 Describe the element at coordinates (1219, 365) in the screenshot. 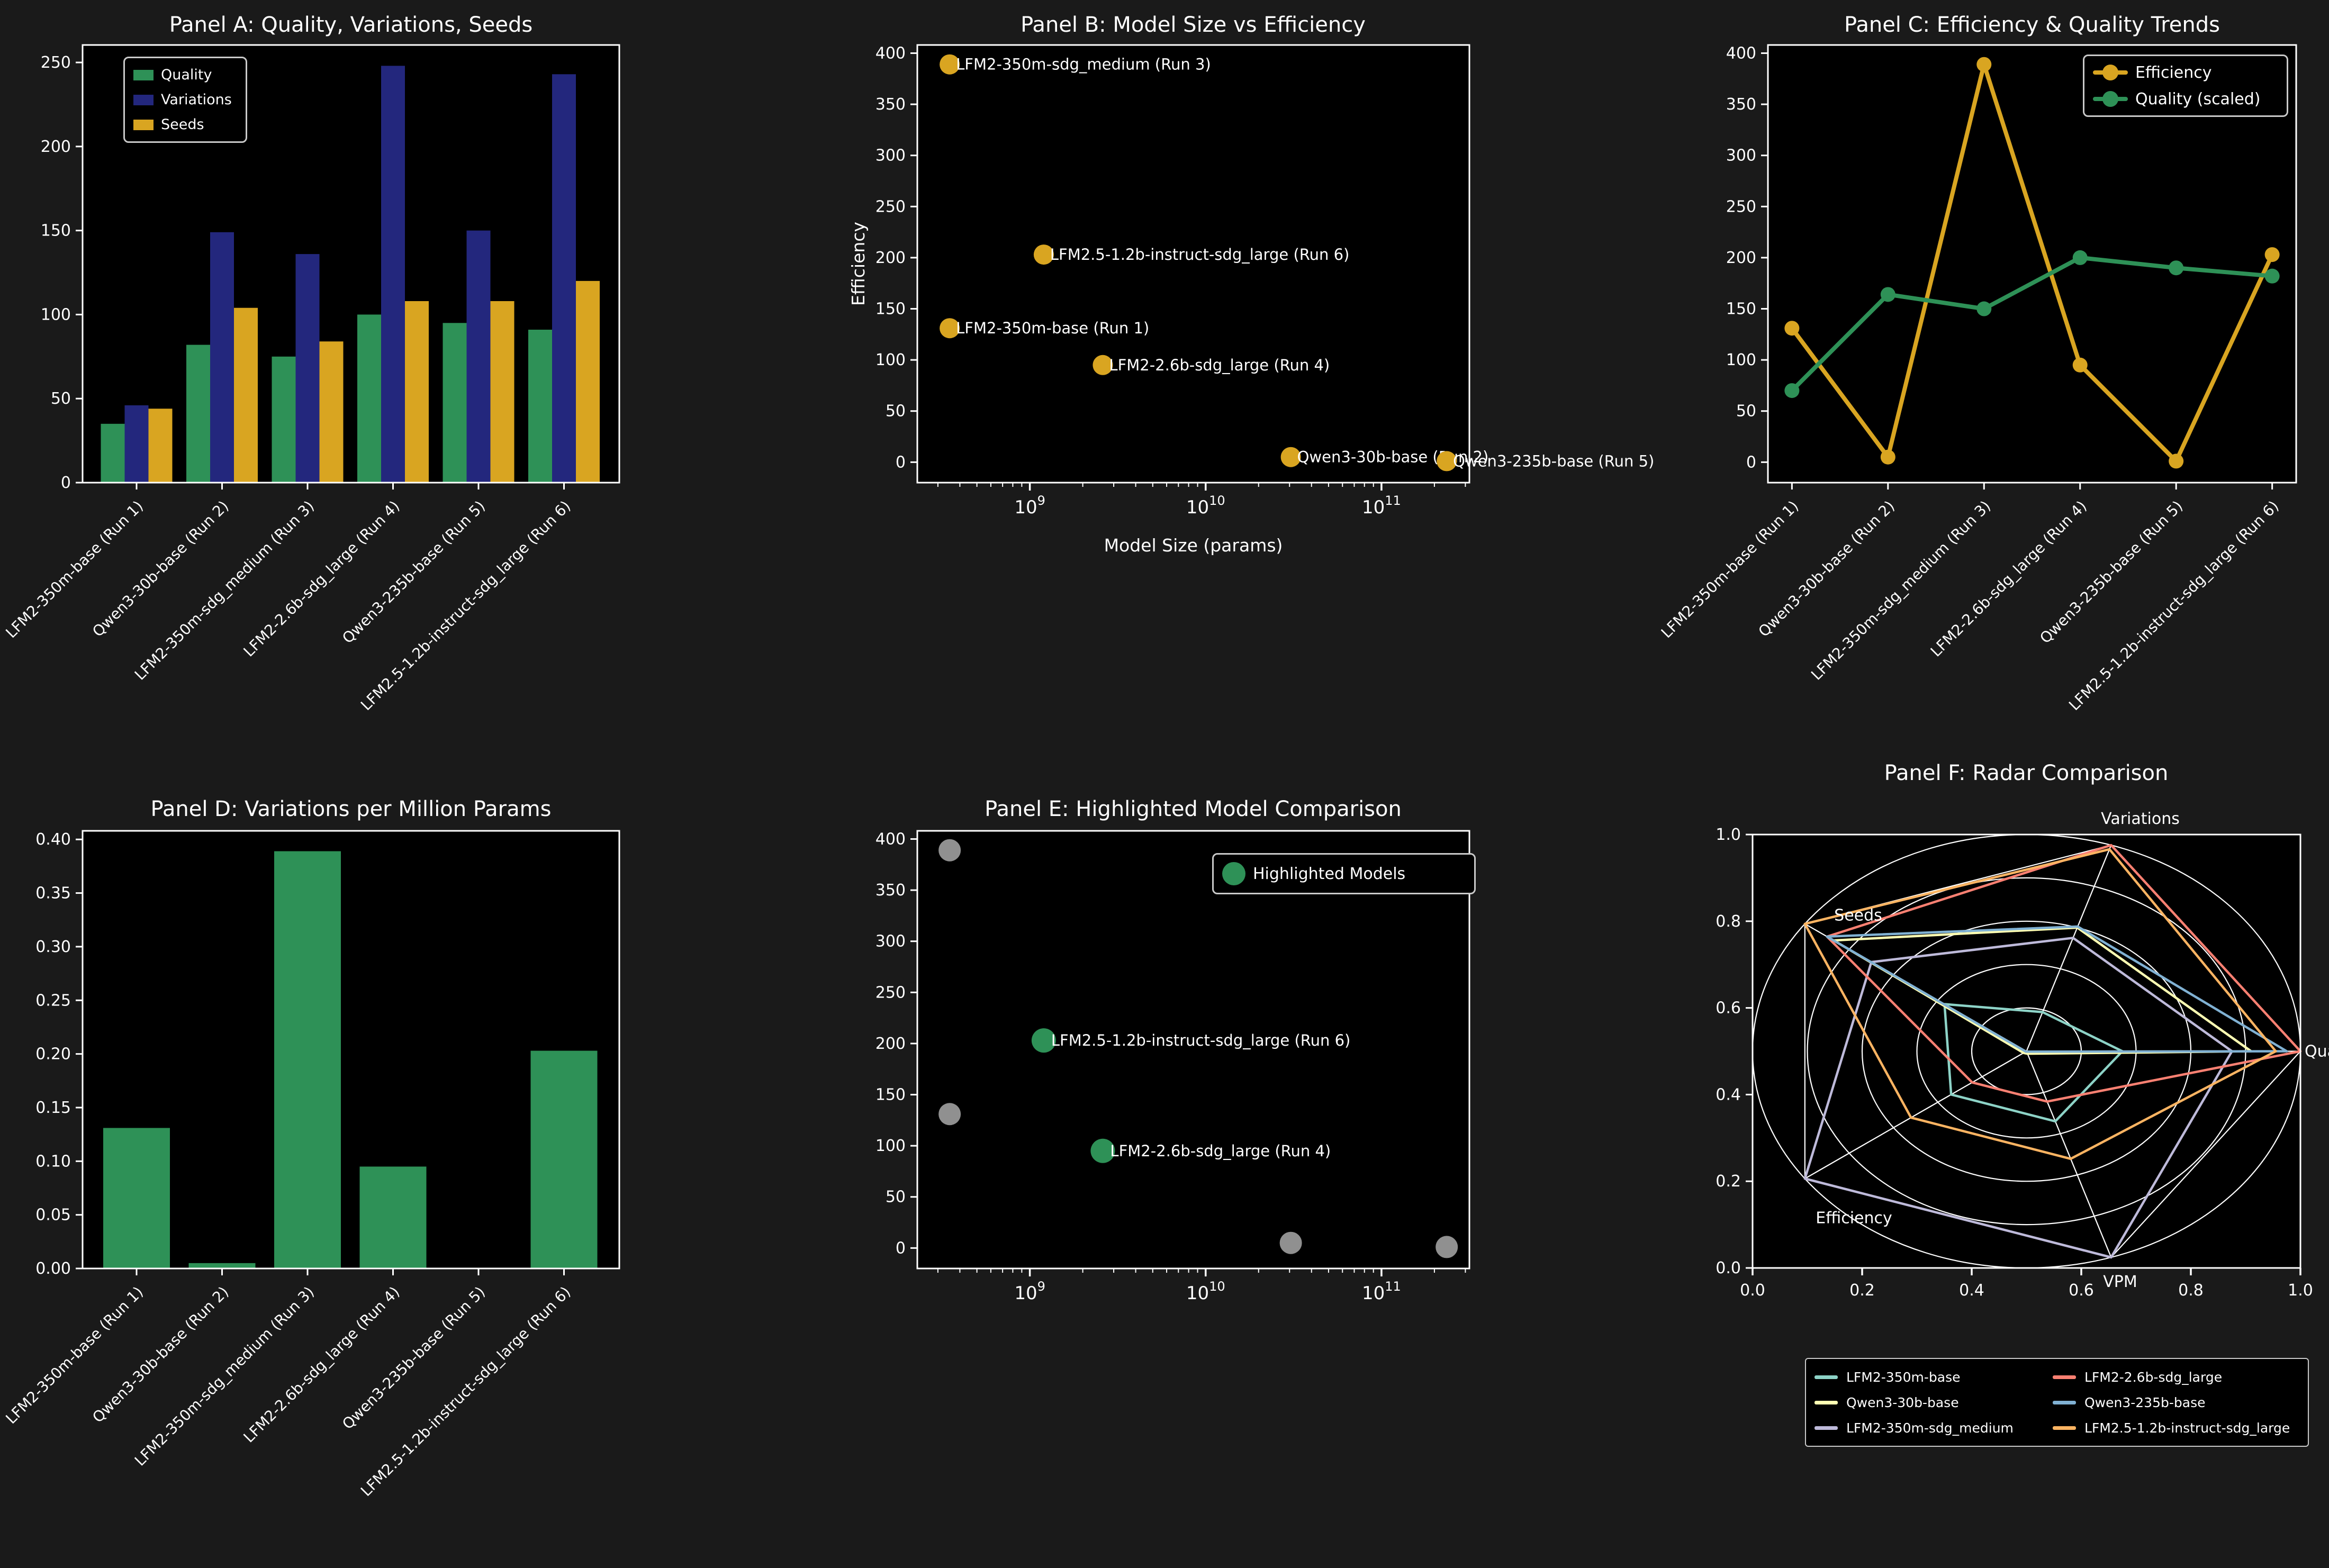

I see `point-label: LFM2-2.6b-sdg_large (Run 4)` at that location.